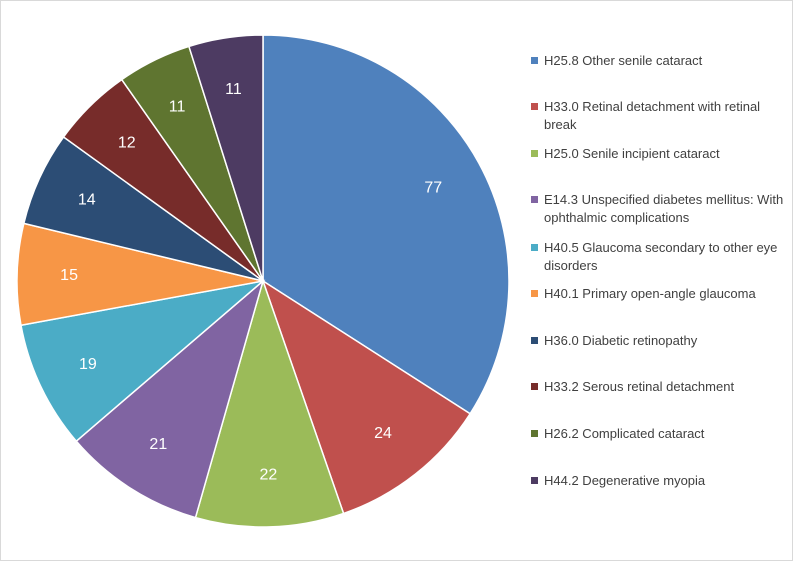 The image size is (793, 561). Describe the element at coordinates (69, 275) in the screenshot. I see `data-label: 15` at that location.